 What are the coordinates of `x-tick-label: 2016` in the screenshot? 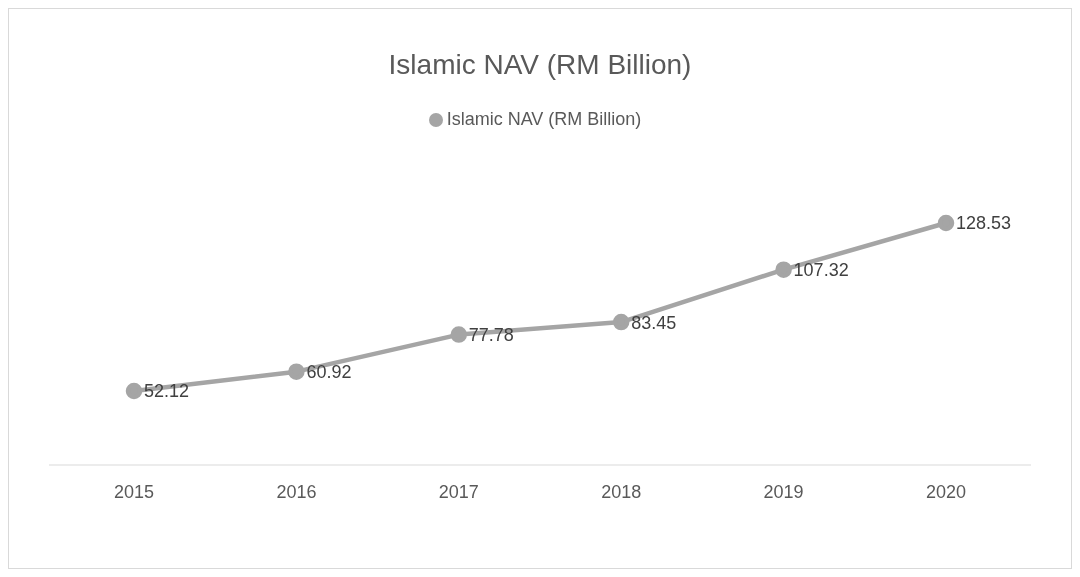 It's located at (296, 491).